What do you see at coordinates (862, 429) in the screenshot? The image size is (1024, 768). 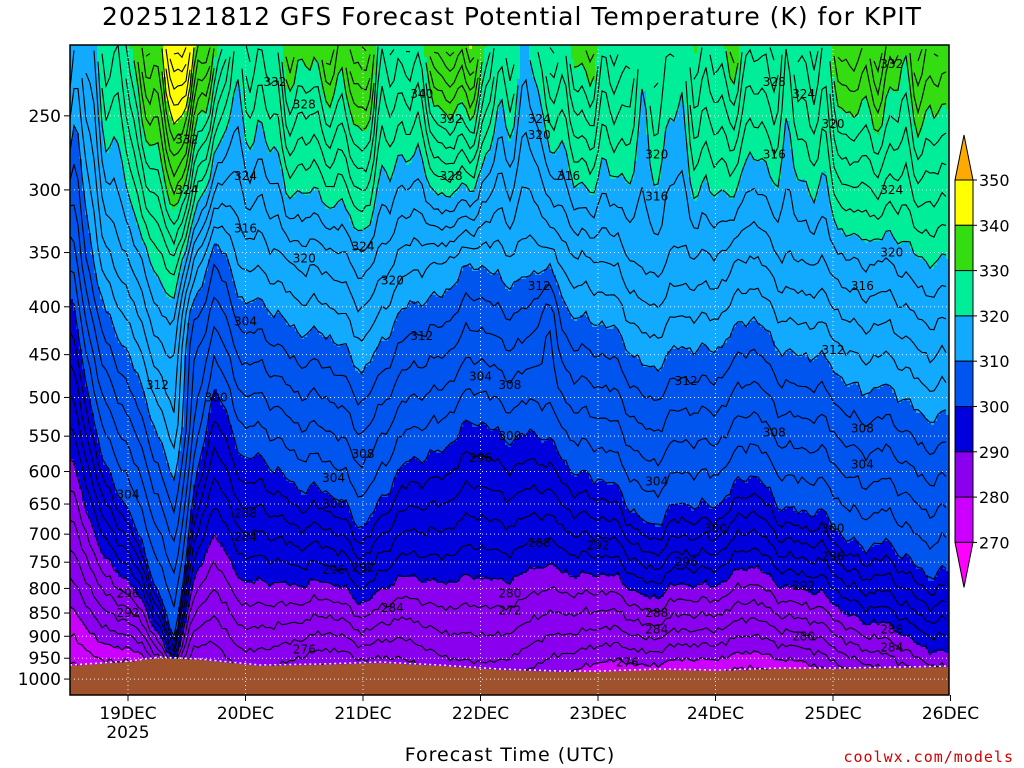 I see `contour-label: 308` at bounding box center [862, 429].